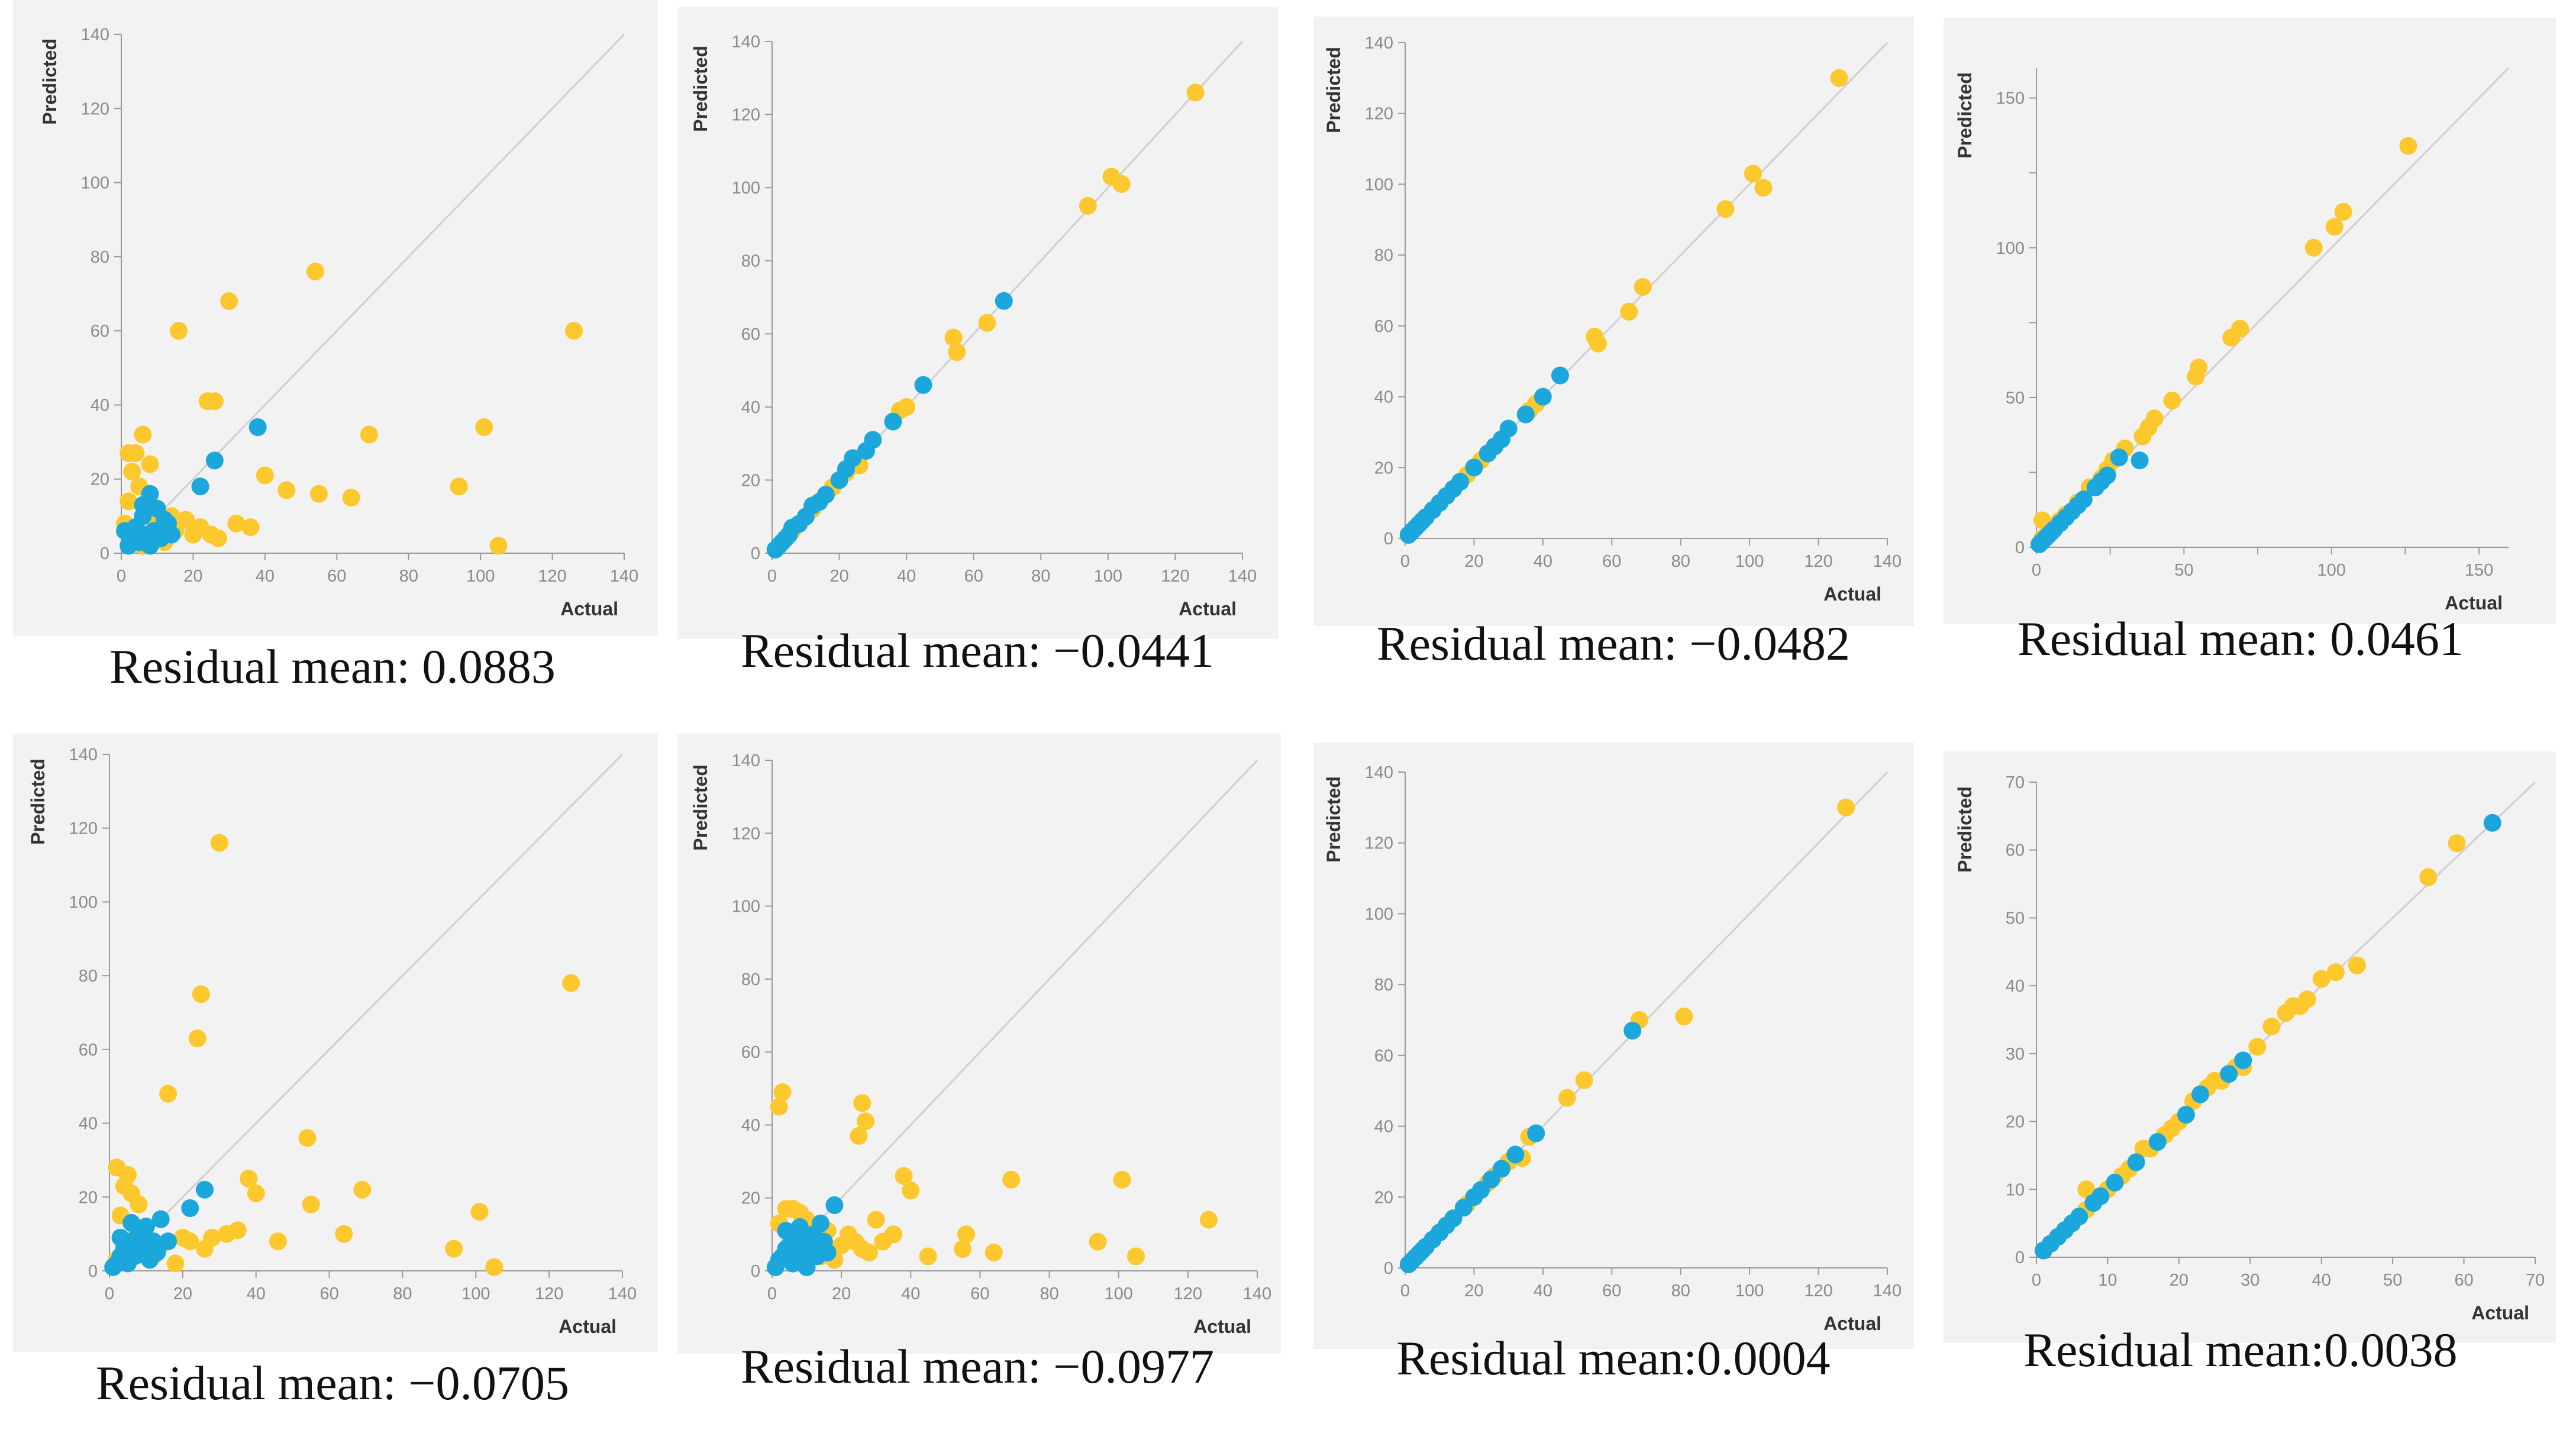 This screenshot has height=1430, width=2576. I want to click on x-tick-label: 140, so click(622, 1293).